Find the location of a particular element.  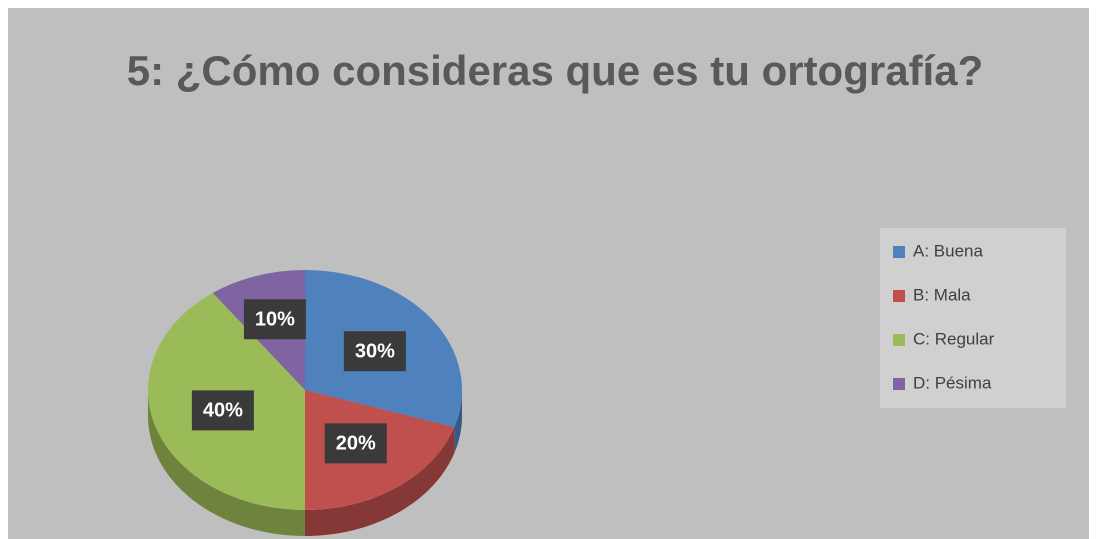

data-label: 30% is located at coordinates (375, 351).